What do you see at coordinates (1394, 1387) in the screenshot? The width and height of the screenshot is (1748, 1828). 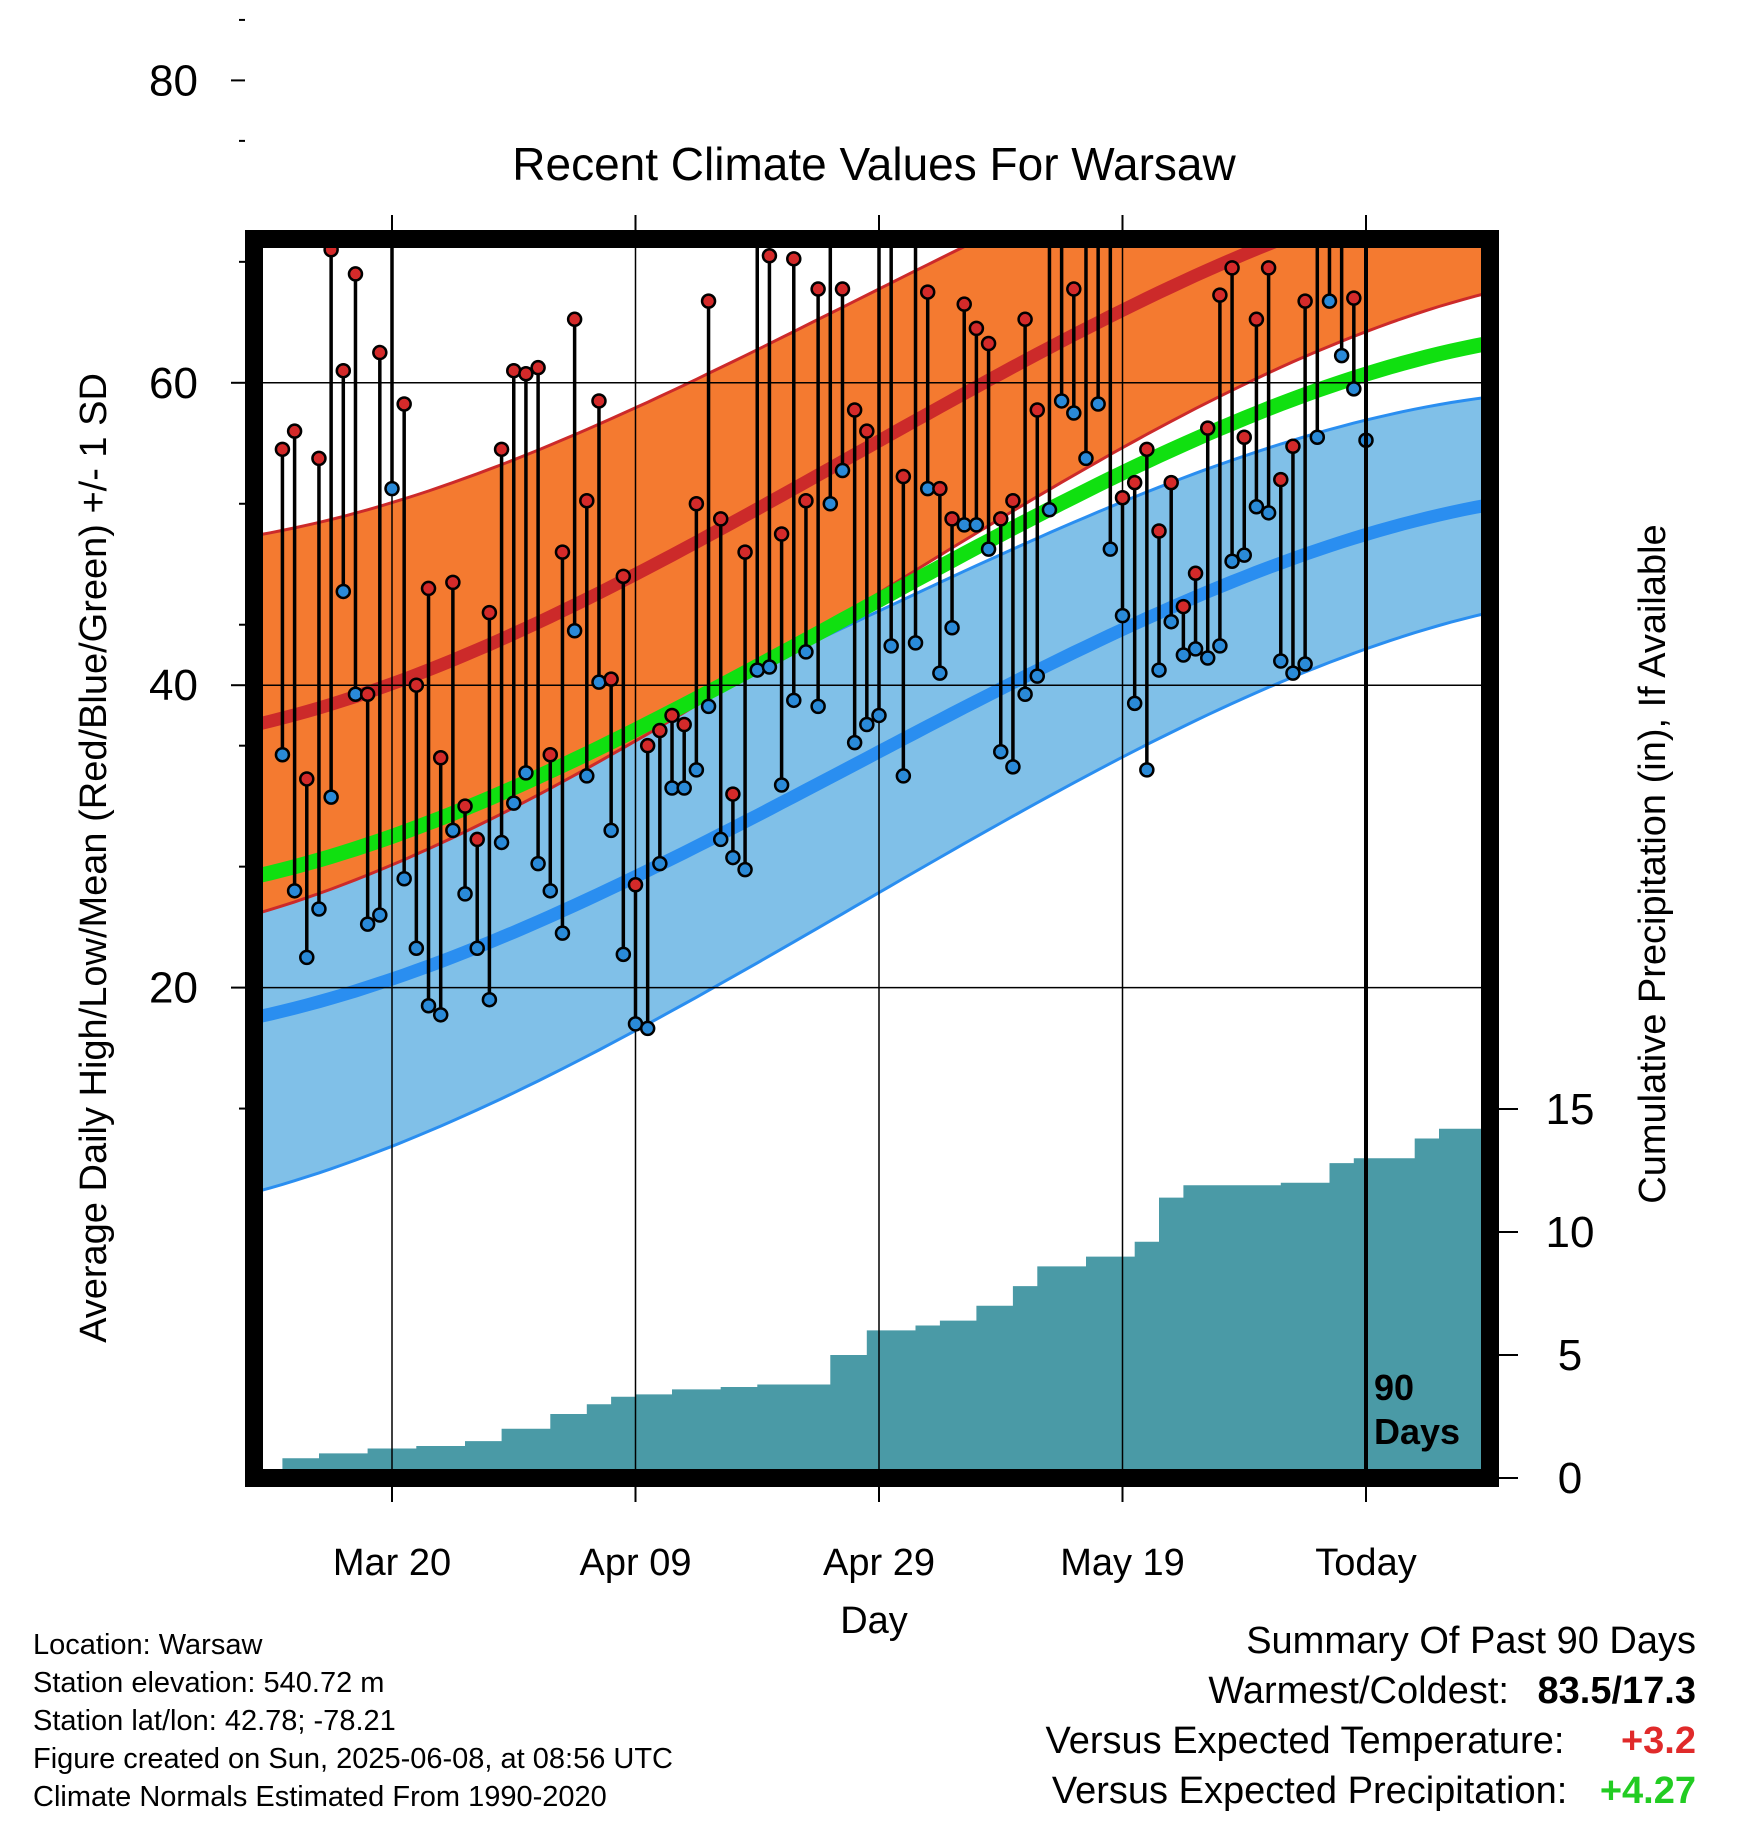 I see `today-days-label: 90` at bounding box center [1394, 1387].